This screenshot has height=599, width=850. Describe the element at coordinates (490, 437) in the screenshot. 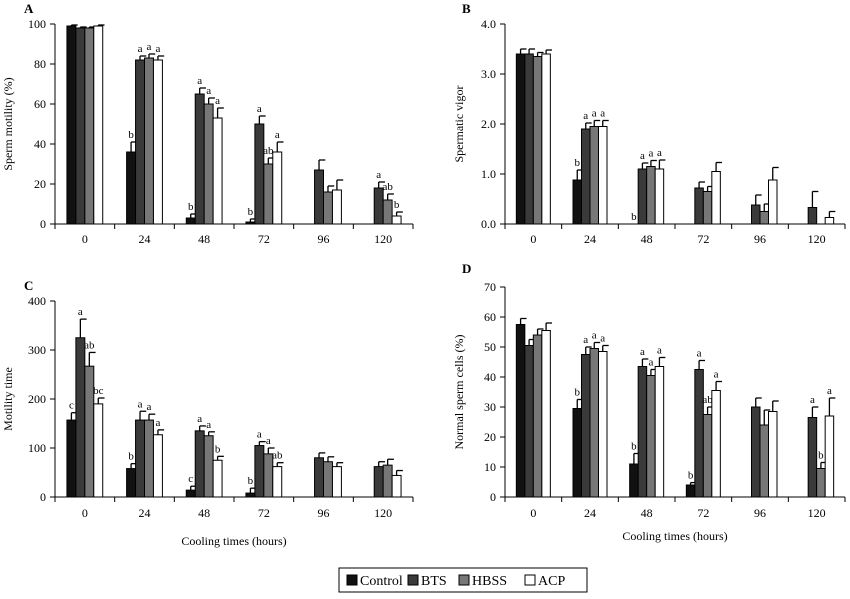

I see `y-tick-label: 20` at that location.